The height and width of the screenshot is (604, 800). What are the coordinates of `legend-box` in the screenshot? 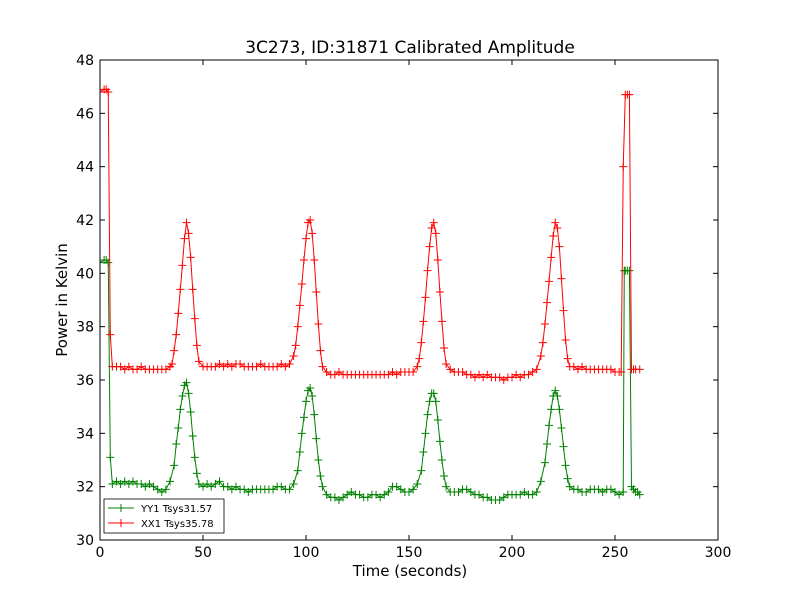 It's located at (164, 516).